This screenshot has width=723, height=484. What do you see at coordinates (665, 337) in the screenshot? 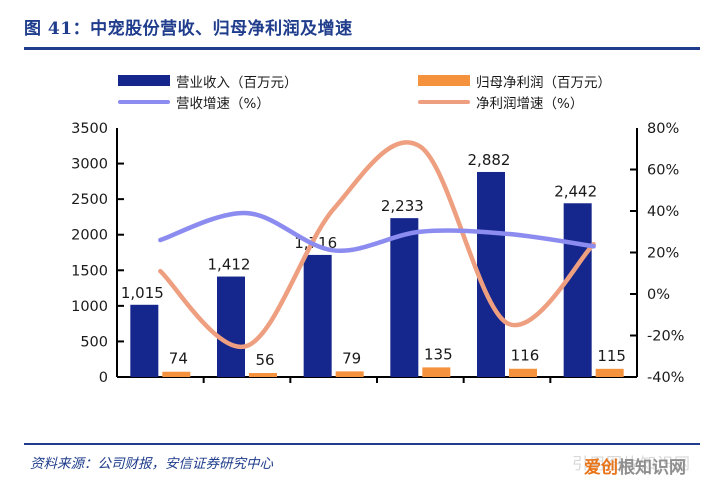
I see `right-axis-tick-label: -20%` at bounding box center [665, 337].